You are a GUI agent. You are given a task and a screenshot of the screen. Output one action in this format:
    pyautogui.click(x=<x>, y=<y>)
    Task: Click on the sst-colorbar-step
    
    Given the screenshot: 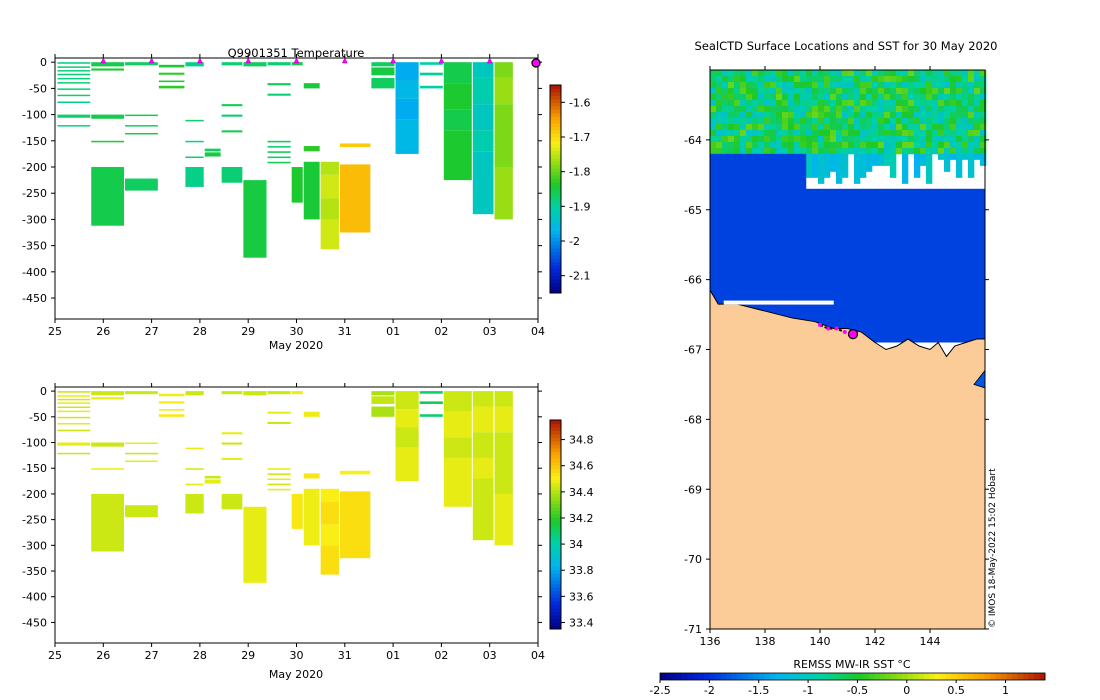 What is the action you would take?
    pyautogui.click(x=663, y=676)
    